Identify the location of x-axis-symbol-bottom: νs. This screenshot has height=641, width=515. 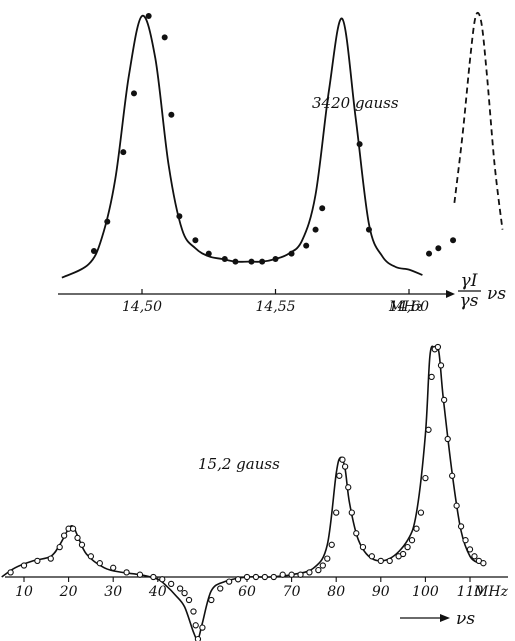
(465, 619).